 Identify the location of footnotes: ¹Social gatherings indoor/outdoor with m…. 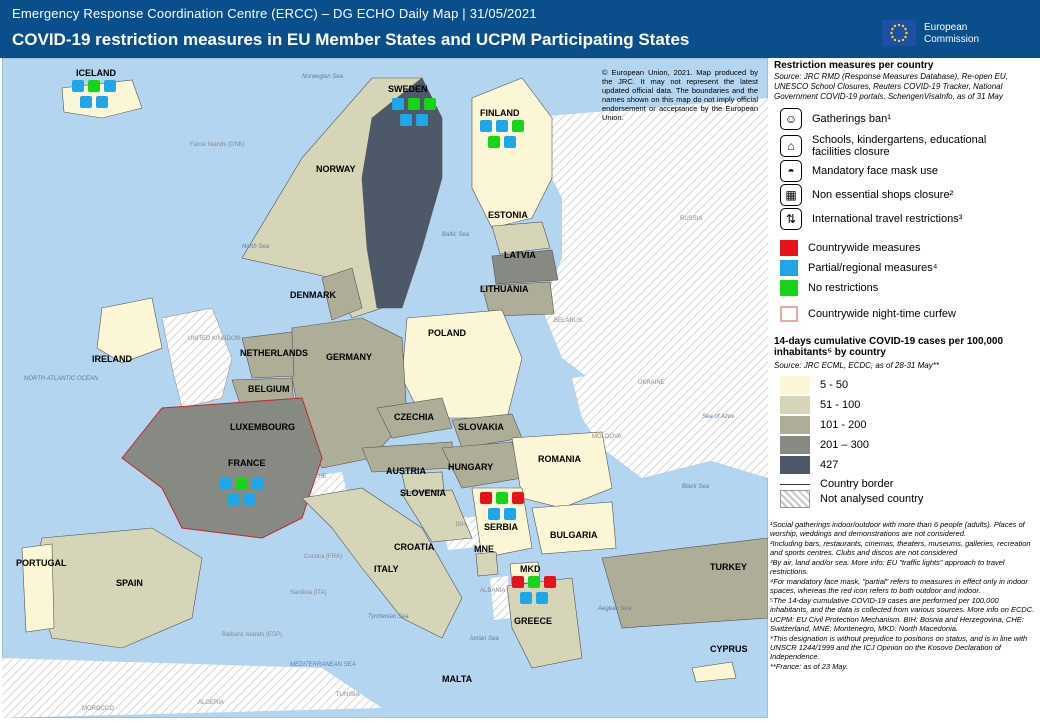
(903, 596).